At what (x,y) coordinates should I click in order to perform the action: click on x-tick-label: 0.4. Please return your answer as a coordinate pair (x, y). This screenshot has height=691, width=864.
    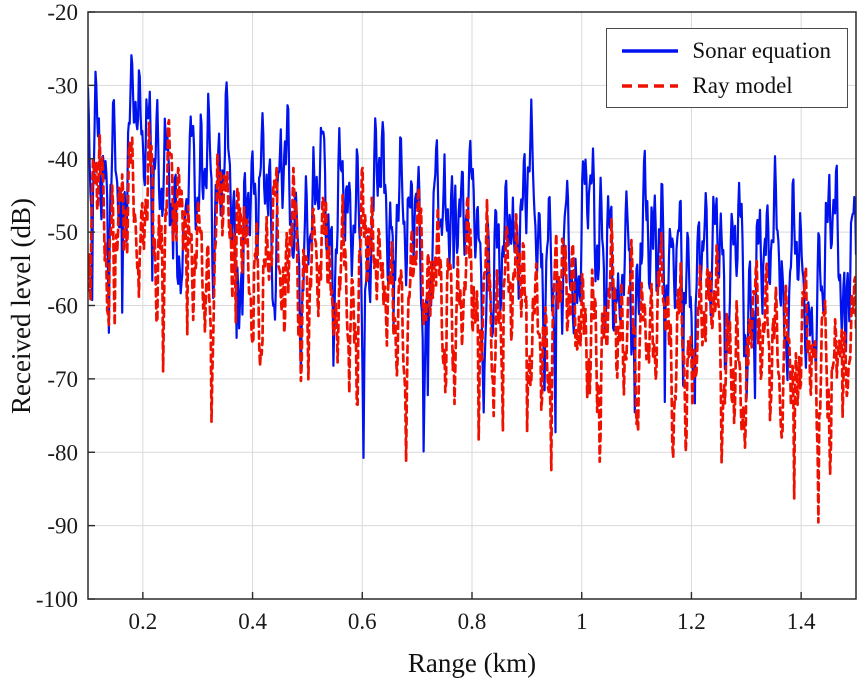
    Looking at the image, I should click on (252, 621).